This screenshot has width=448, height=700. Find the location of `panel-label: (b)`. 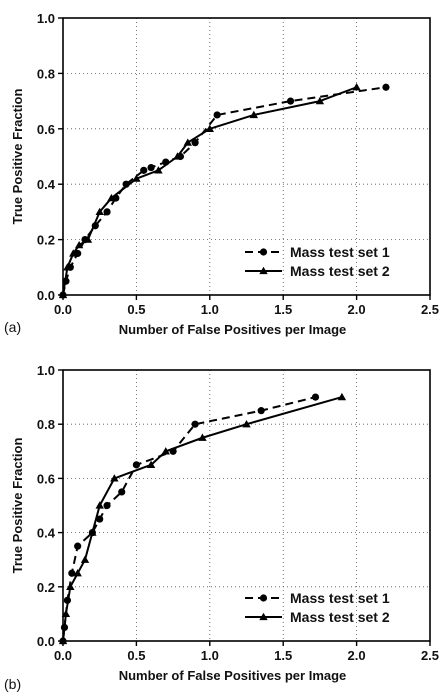

panel-label: (b) is located at coordinates (12, 684).